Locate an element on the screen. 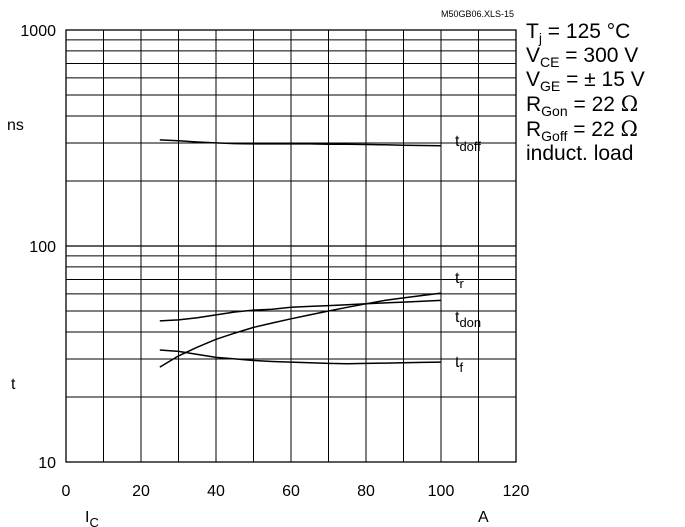 This screenshot has height=527, width=685. condition-tj-sub: j is located at coordinates (540, 38).